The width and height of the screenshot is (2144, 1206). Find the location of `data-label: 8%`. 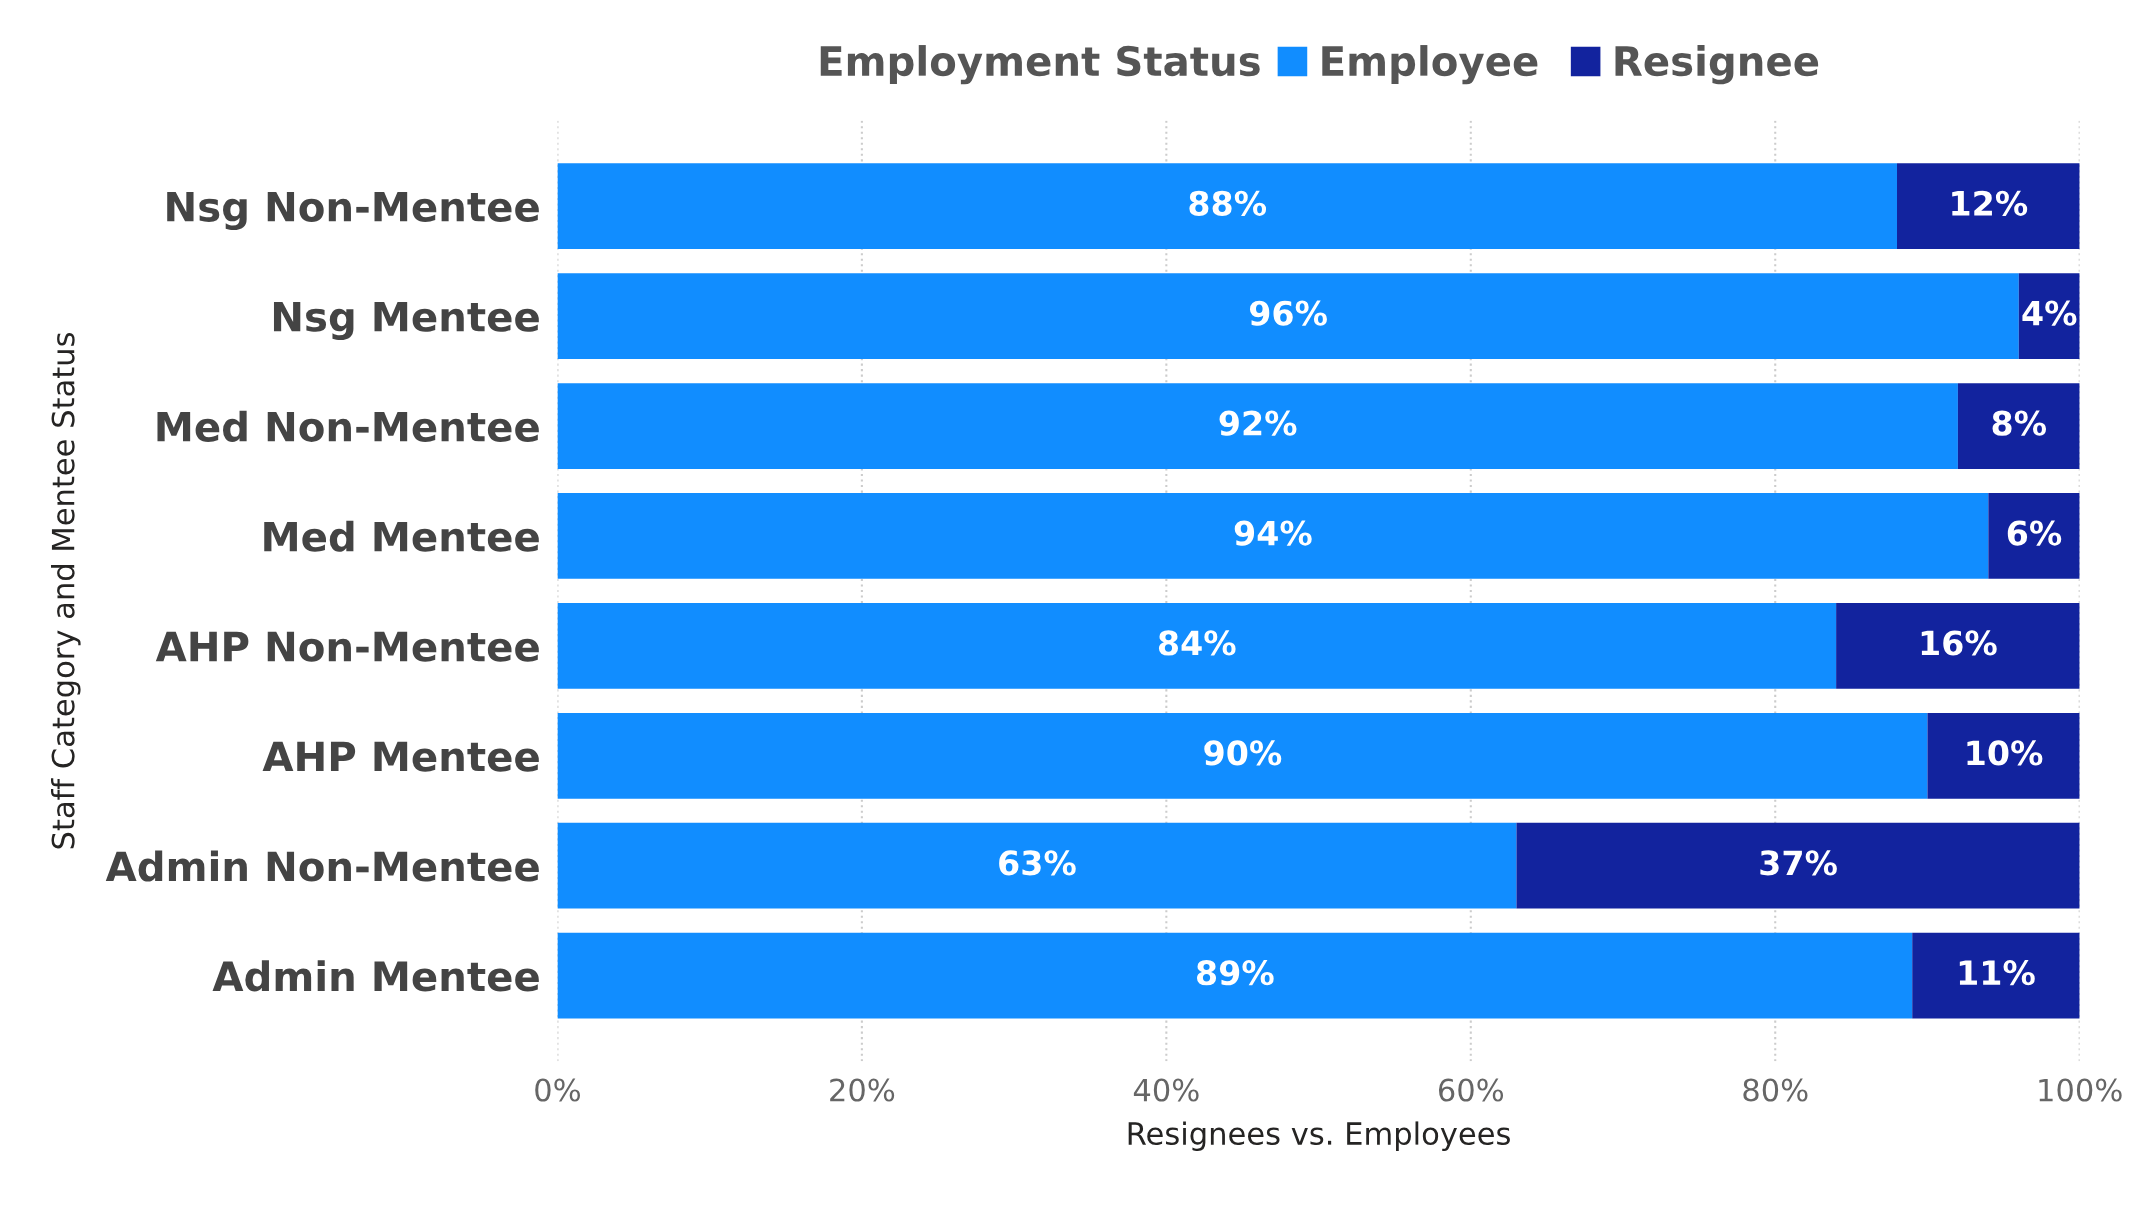

data-label: 8% is located at coordinates (2019, 423).